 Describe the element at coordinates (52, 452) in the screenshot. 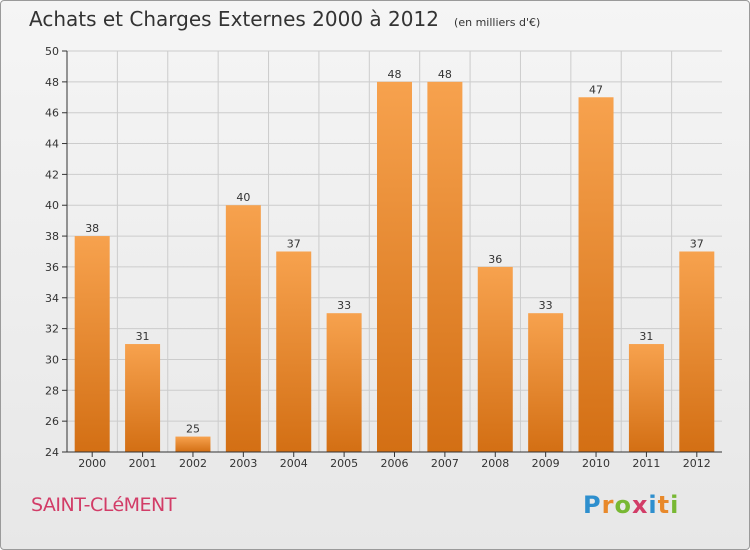

I see `y-tick-label: 24` at that location.